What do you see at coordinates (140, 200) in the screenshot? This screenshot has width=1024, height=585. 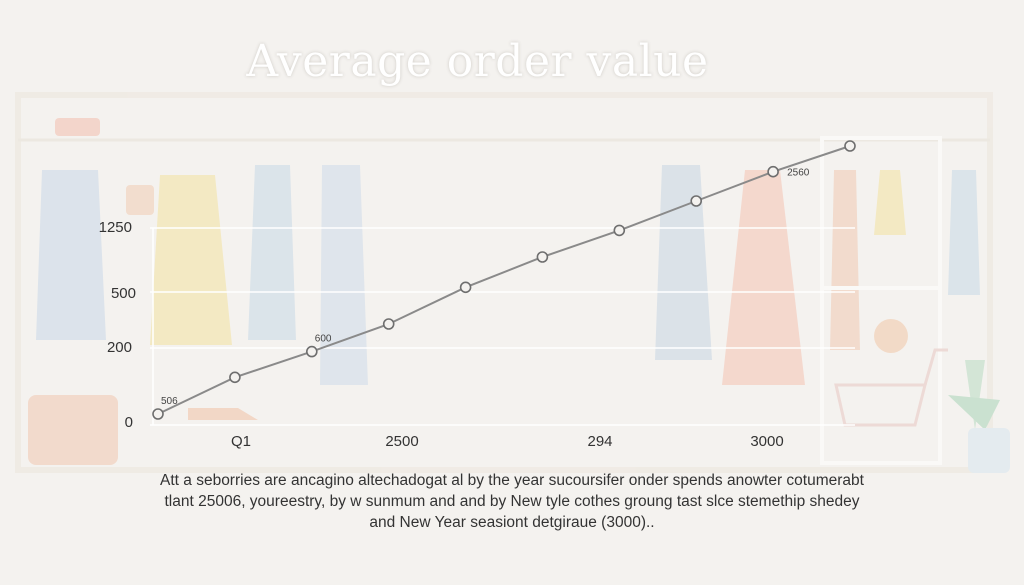 I see `small-bag-illustration` at bounding box center [140, 200].